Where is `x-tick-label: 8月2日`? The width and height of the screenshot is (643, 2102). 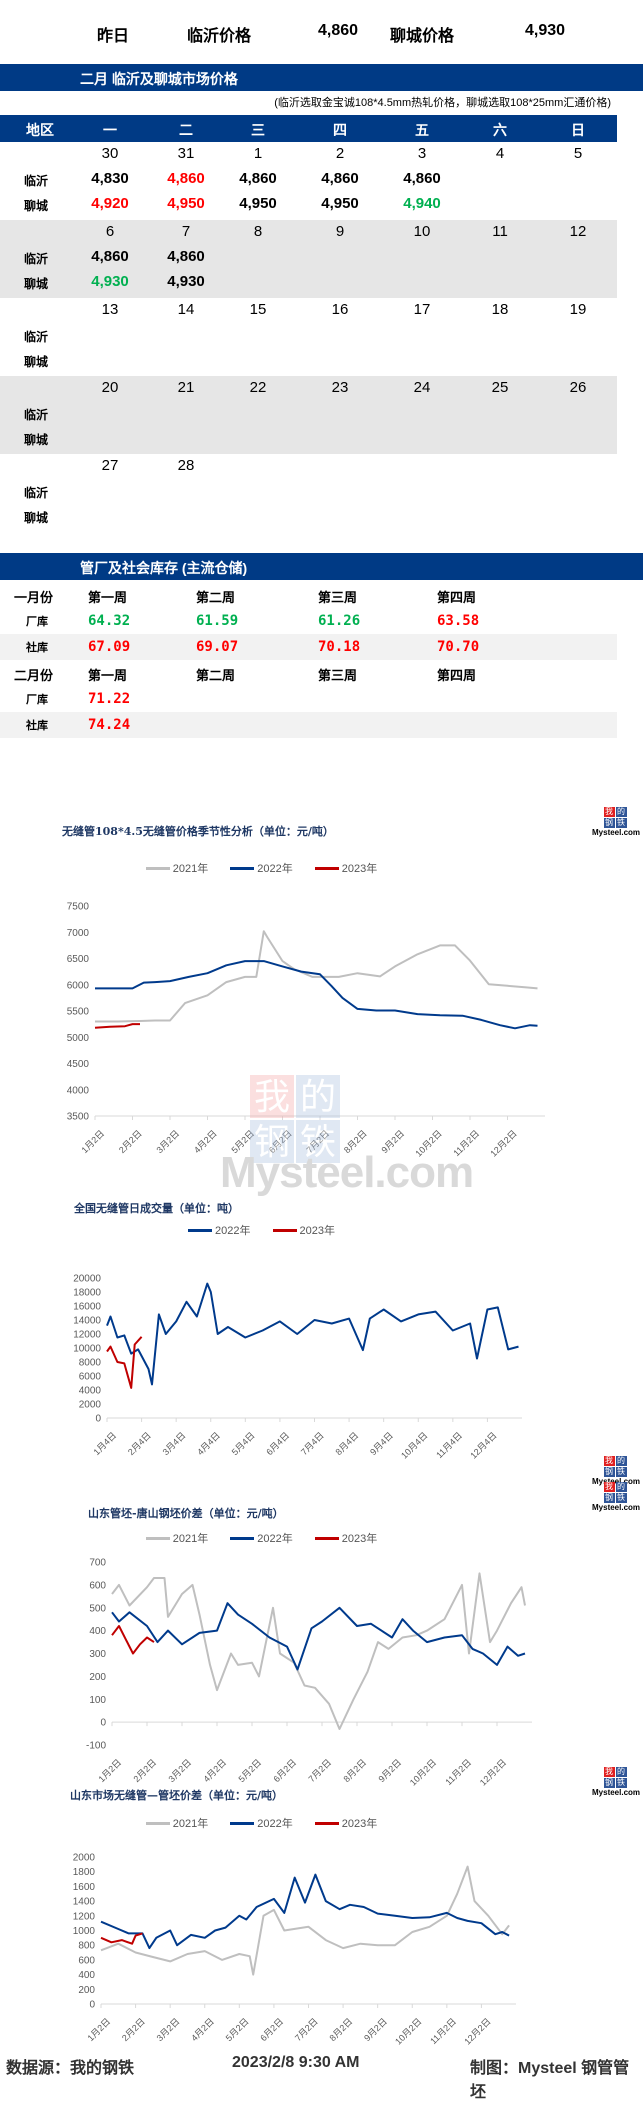
x-tick-label: 8月2日 is located at coordinates (341, 2029).